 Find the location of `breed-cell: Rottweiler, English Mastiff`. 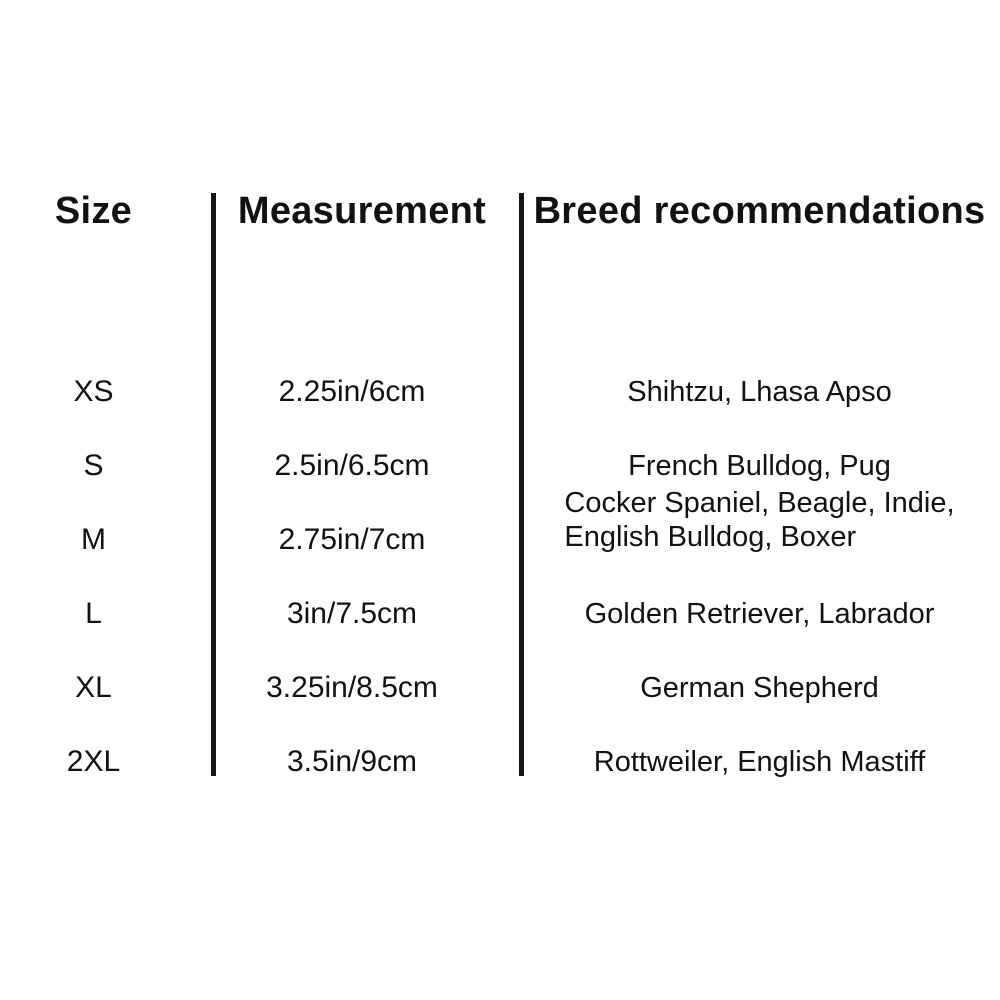

breed-cell: Rottweiler, English Mastiff is located at coordinates (759, 762).